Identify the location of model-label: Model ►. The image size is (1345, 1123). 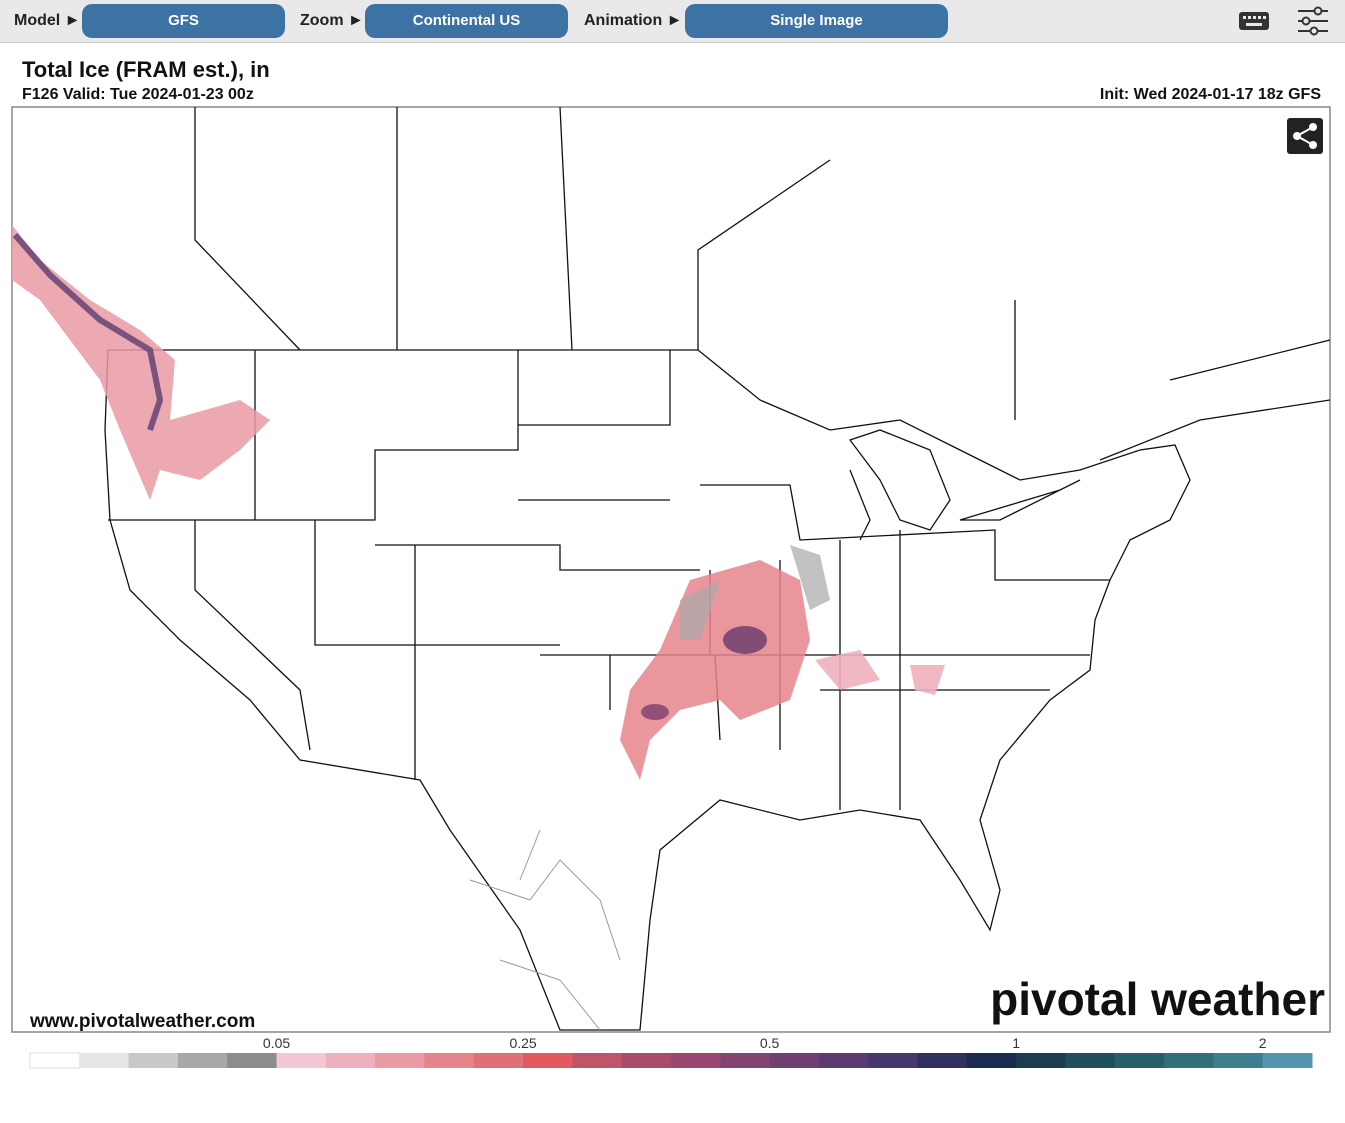
(47, 20).